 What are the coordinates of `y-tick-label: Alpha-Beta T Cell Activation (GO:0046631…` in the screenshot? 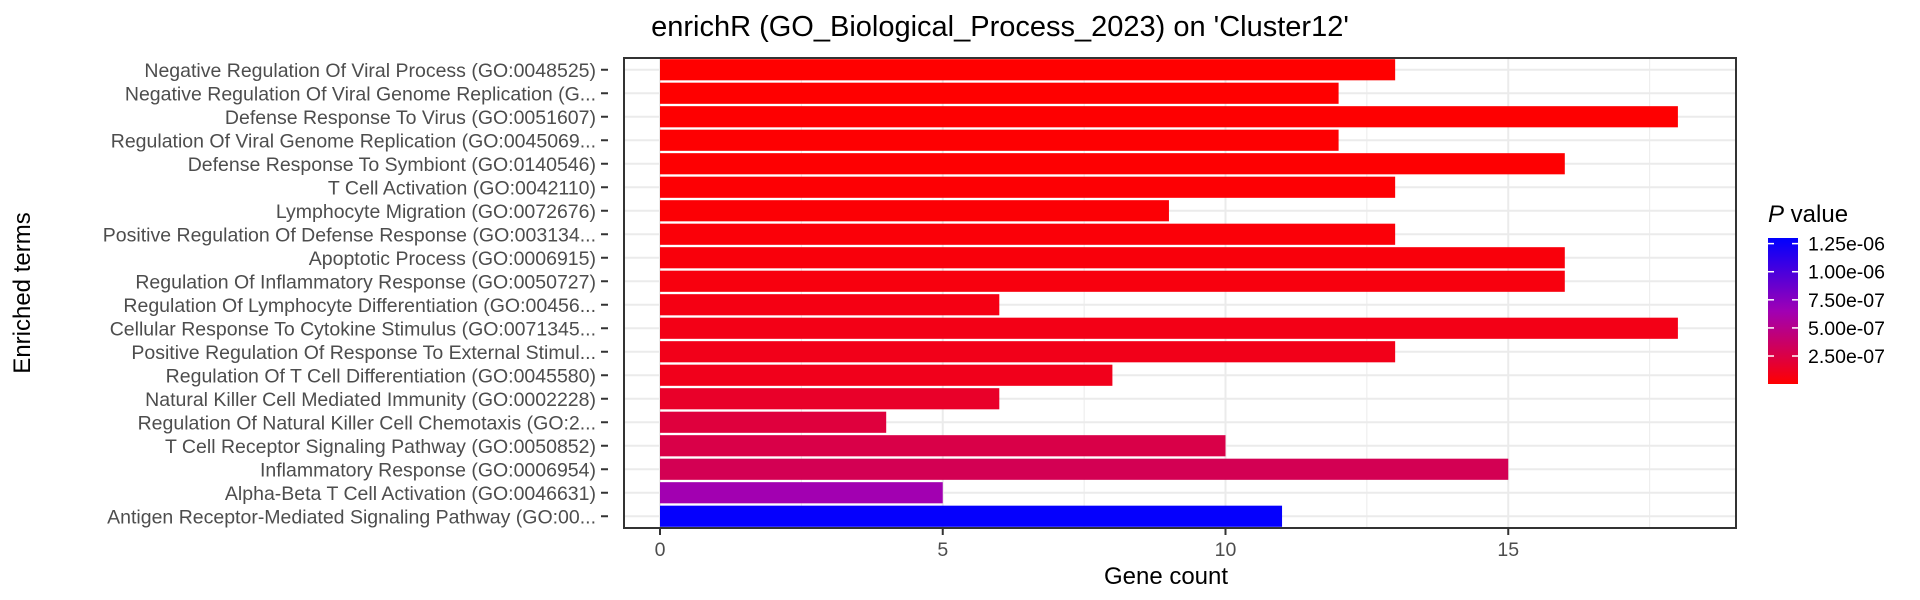 It's located at (410, 494).